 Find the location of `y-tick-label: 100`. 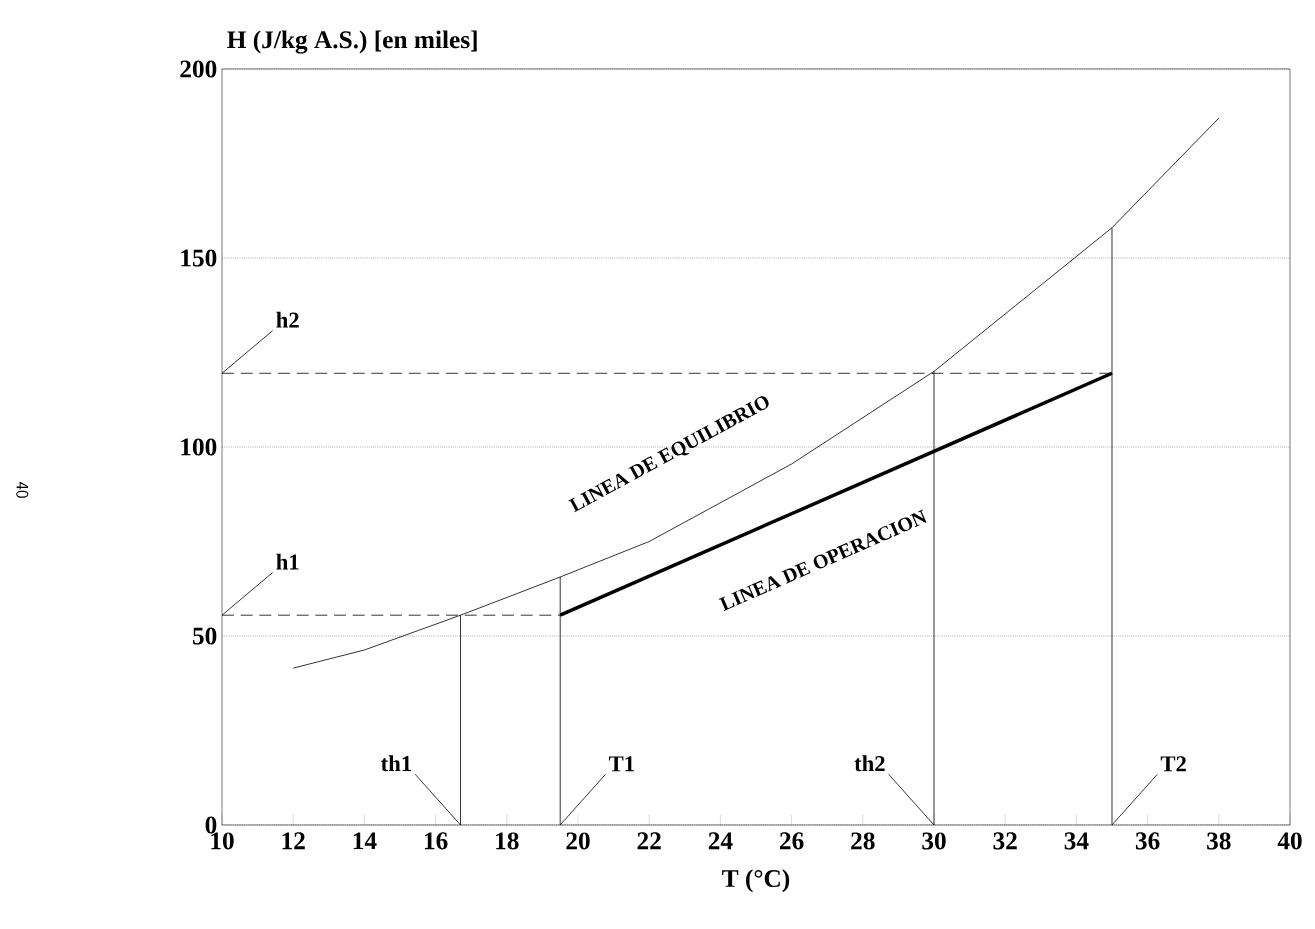

y-tick-label: 100 is located at coordinates (199, 447).